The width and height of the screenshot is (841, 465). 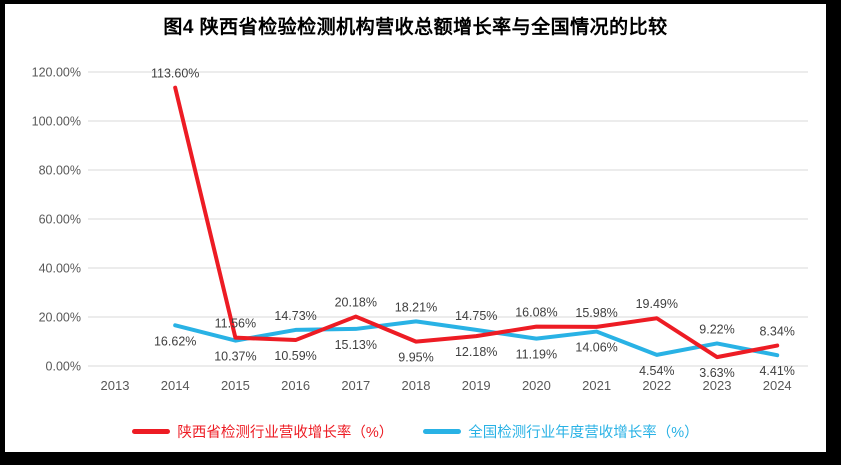 What do you see at coordinates (536, 313) in the screenshot?
I see `data-label-shaanxi-2020: 16.08%` at bounding box center [536, 313].